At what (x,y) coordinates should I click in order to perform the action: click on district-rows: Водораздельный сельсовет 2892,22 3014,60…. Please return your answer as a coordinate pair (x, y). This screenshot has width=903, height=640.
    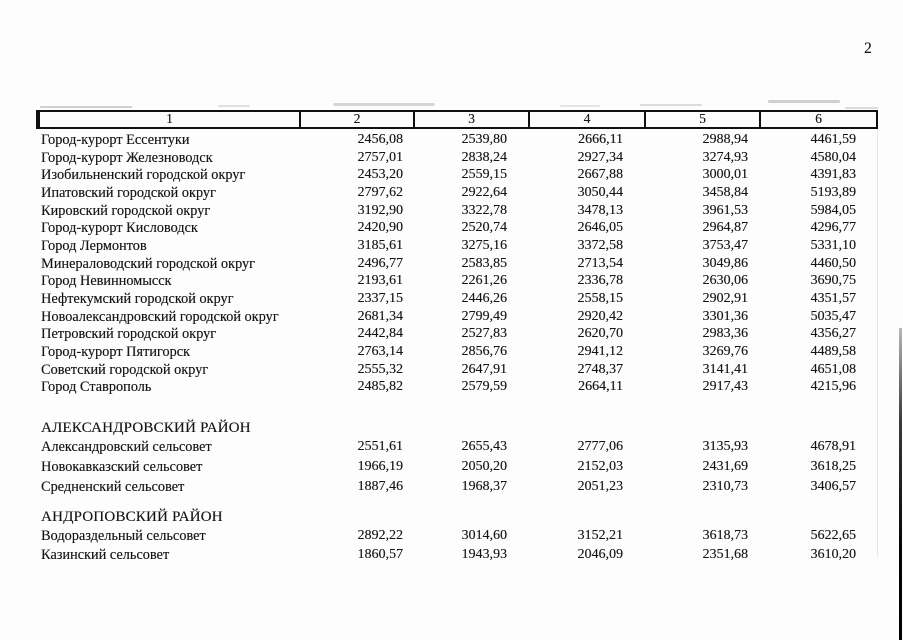
    Looking at the image, I should click on (457, 546).